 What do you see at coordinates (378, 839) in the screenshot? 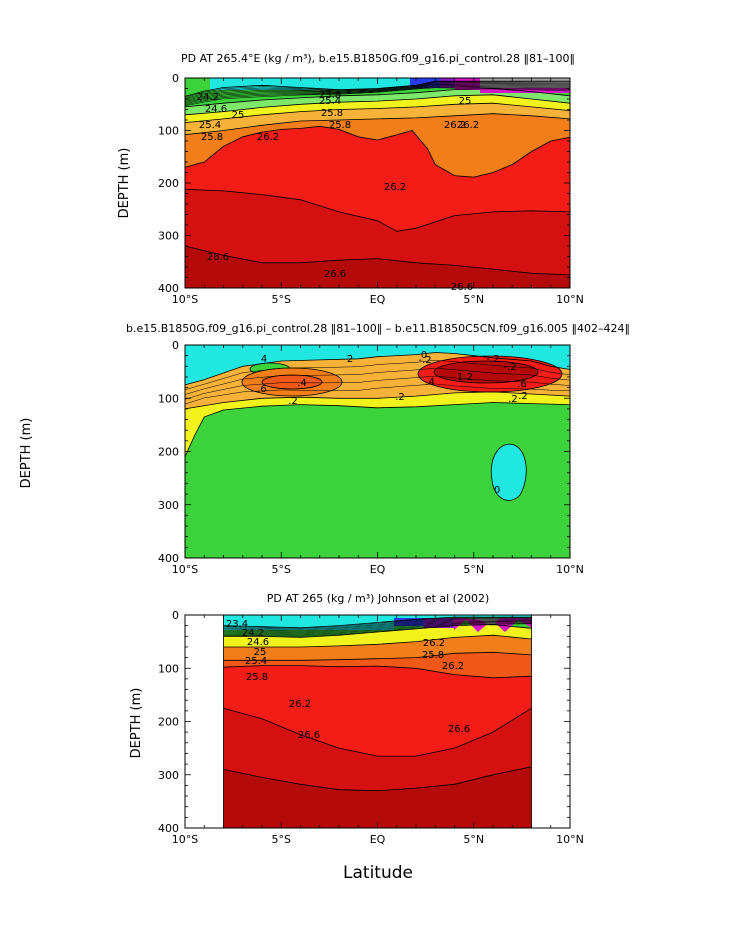
I see `p3-xtick-label: EQ` at bounding box center [378, 839].